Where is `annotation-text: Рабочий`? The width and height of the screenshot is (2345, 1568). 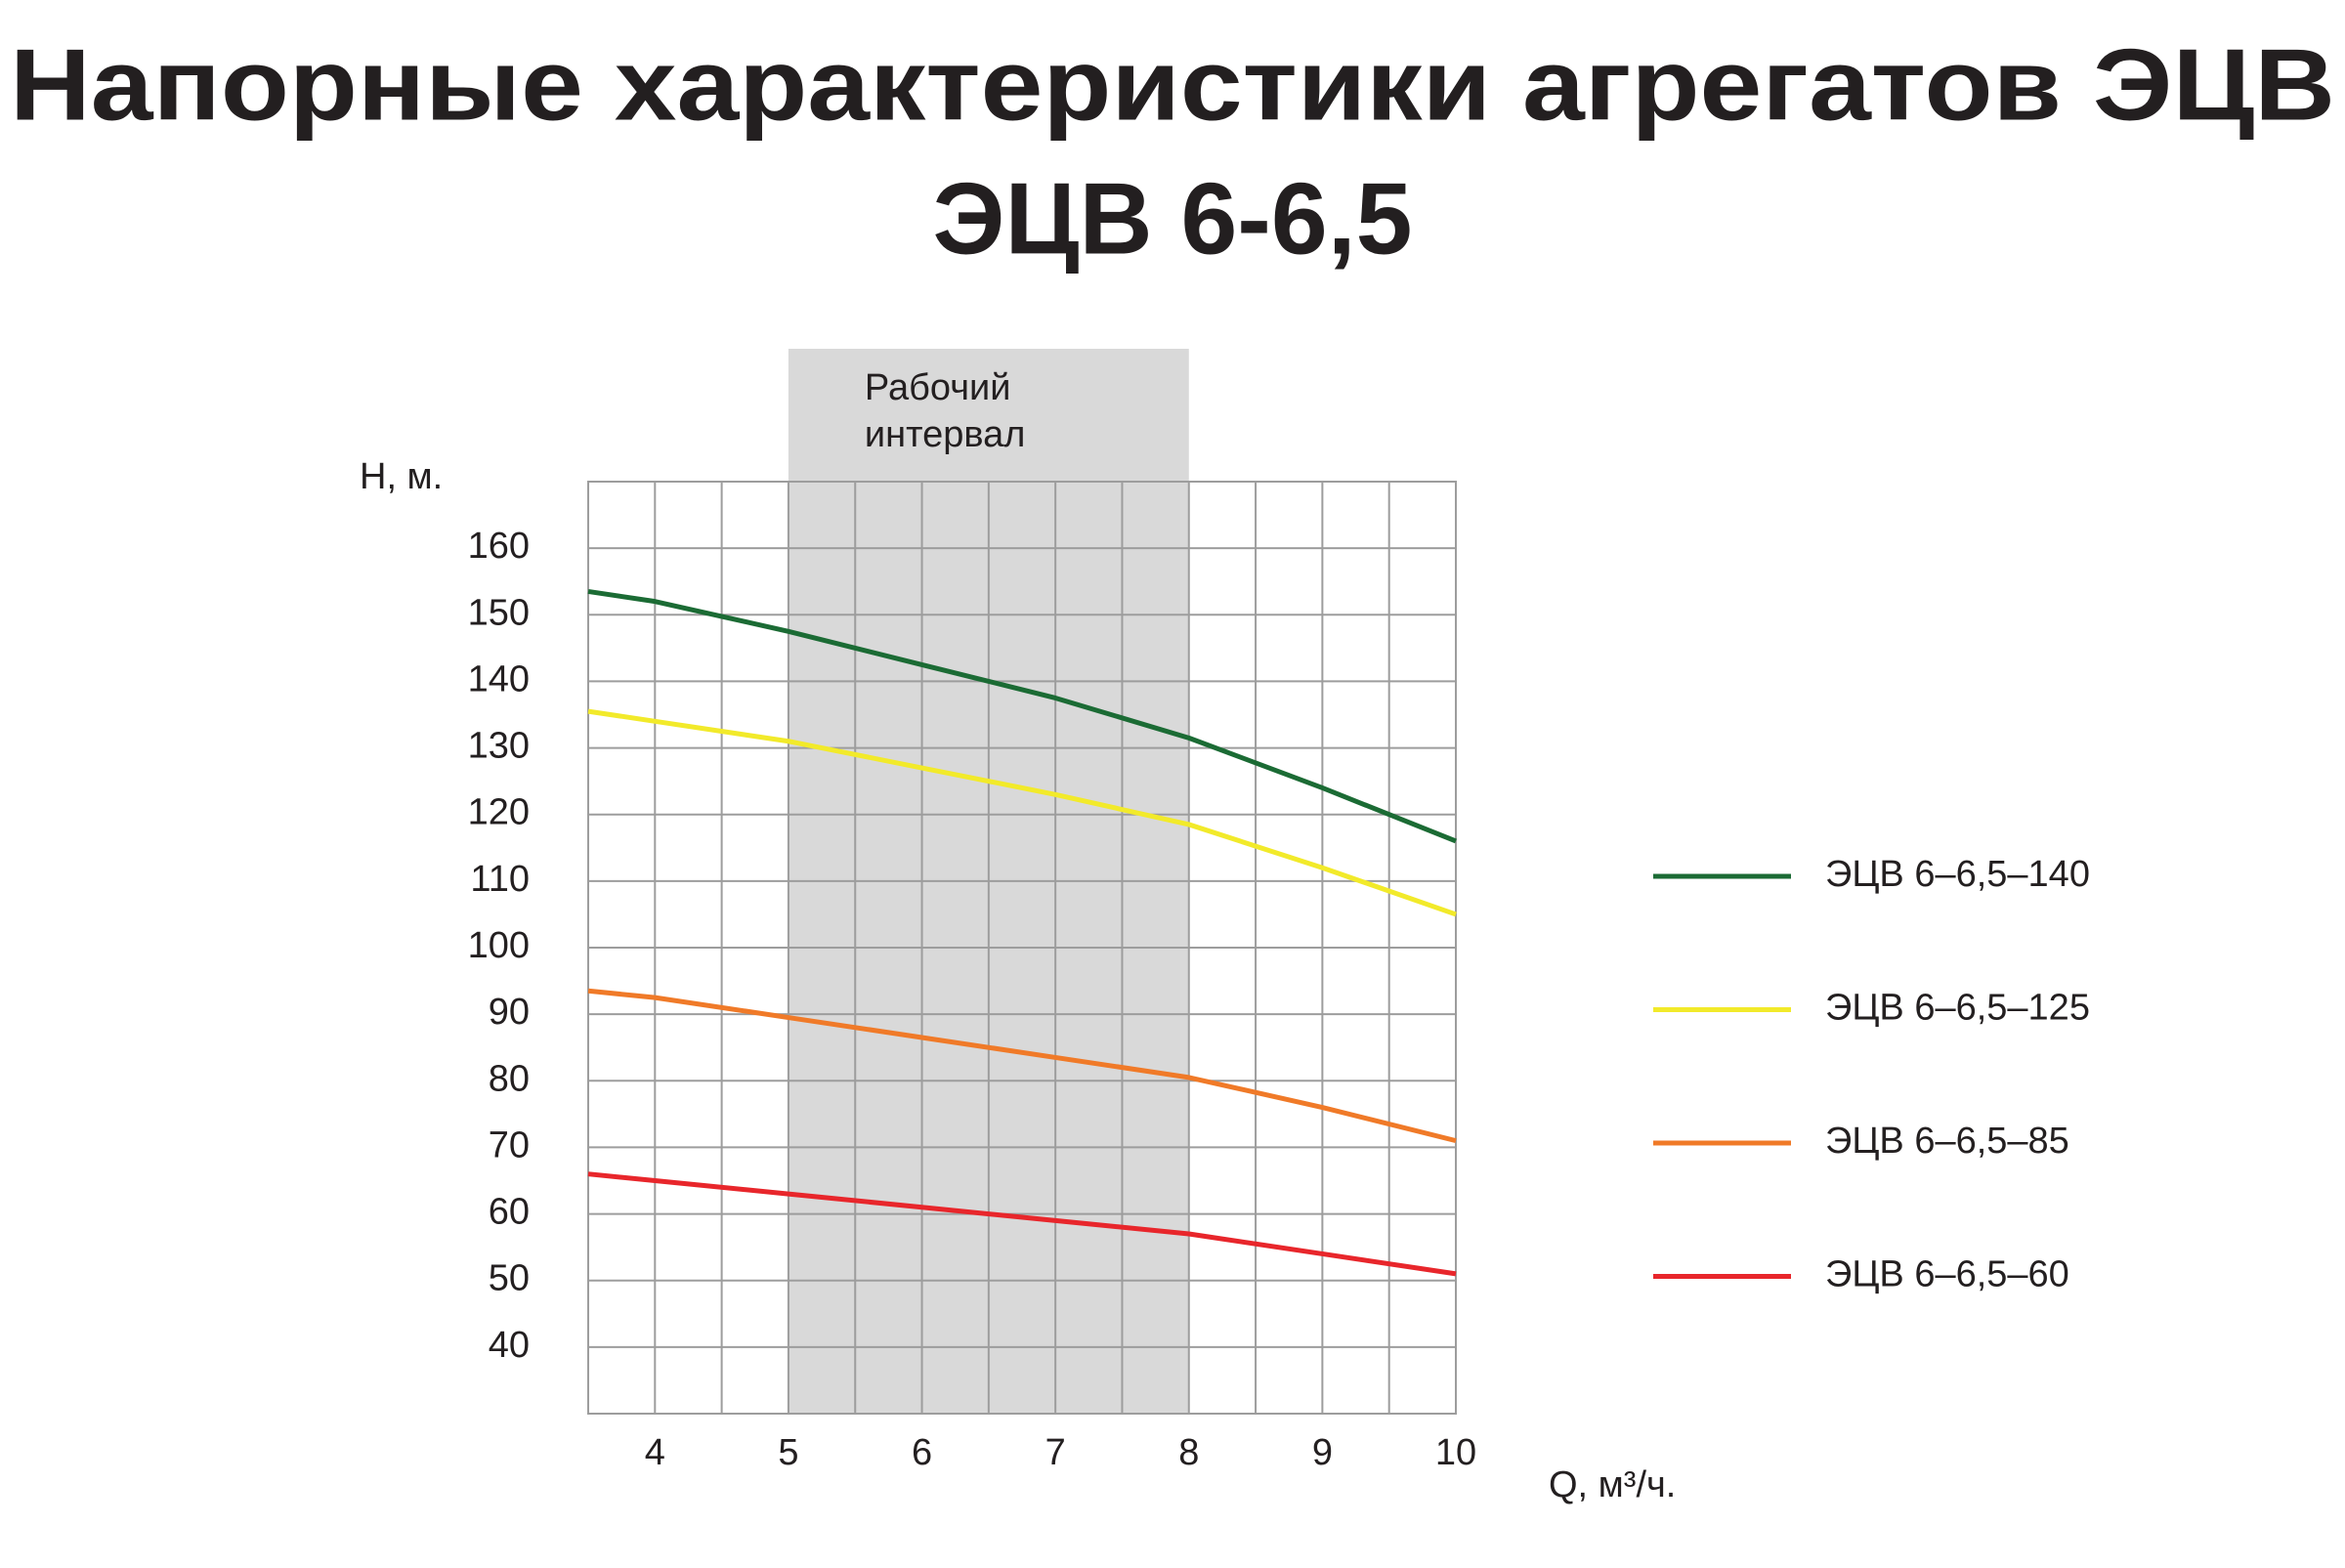
annotation-text: Рабочий is located at coordinates (938, 387).